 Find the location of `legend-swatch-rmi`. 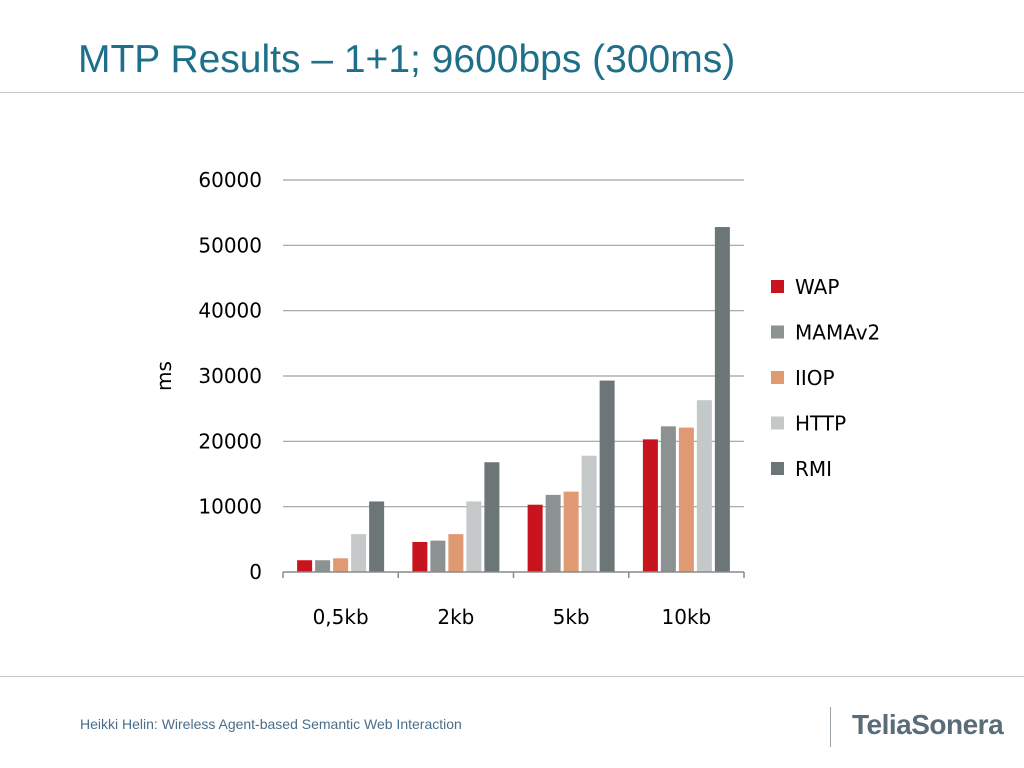

legend-swatch-rmi is located at coordinates (777, 468).